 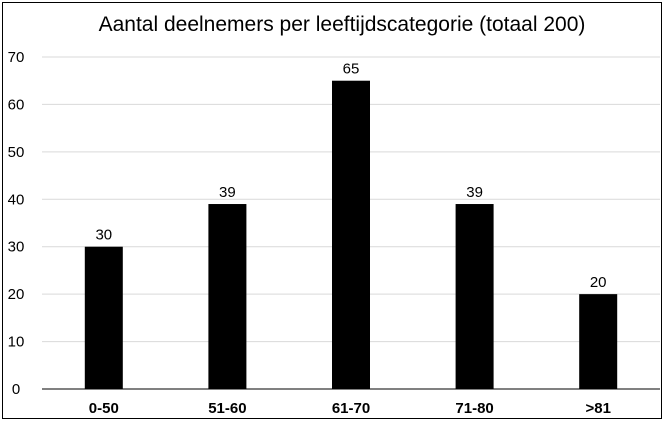 What do you see at coordinates (16, 247) in the screenshot?
I see `y-tick-label: 30` at bounding box center [16, 247].